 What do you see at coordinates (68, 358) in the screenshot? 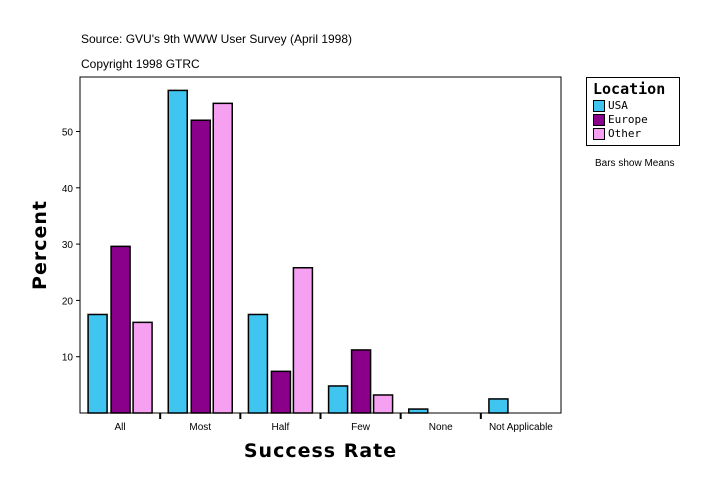
I see `y-tick-label: 10` at bounding box center [68, 358].